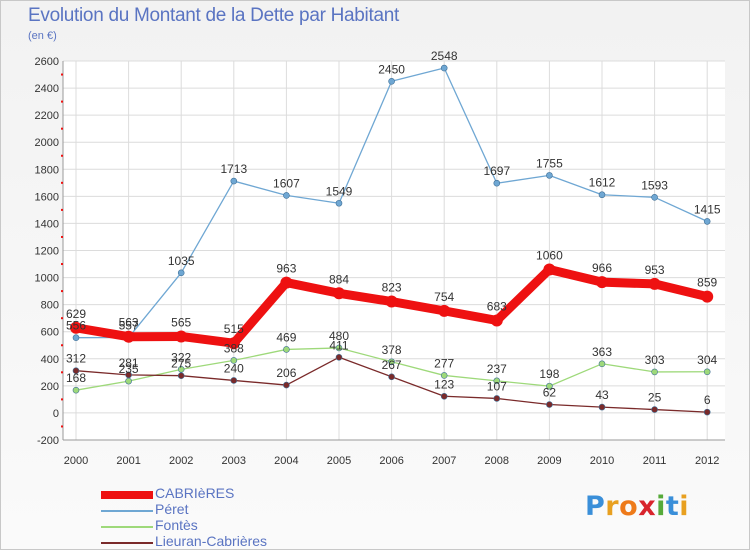 This screenshot has width=750, height=551. What do you see at coordinates (647, 506) in the screenshot?
I see `logo-letter: x` at bounding box center [647, 506].